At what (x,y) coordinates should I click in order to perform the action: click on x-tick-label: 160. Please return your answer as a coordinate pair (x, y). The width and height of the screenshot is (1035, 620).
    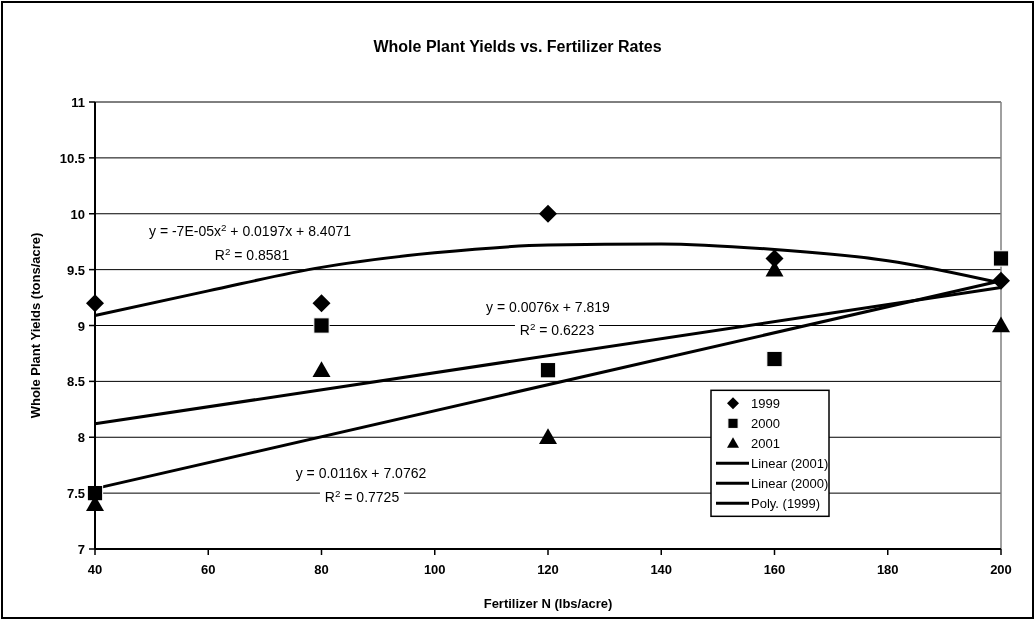
    Looking at the image, I should click on (774, 569).